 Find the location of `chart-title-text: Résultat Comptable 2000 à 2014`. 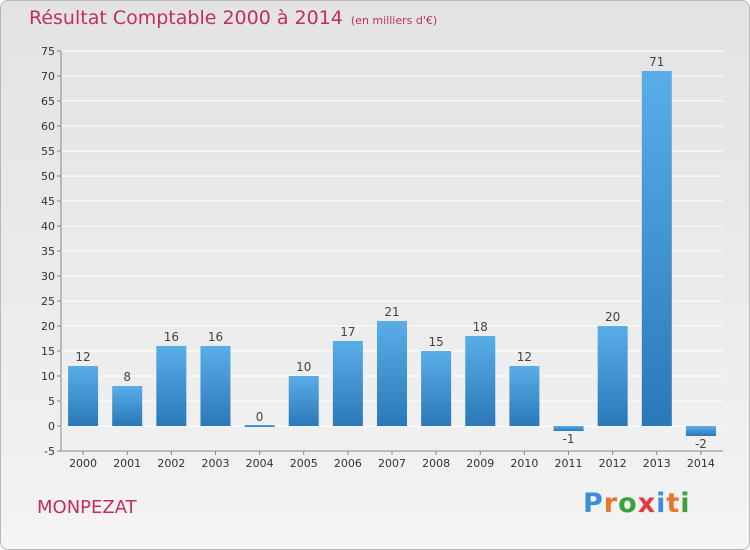

chart-title-text: Résultat Comptable 2000 à 2014 is located at coordinates (186, 18).